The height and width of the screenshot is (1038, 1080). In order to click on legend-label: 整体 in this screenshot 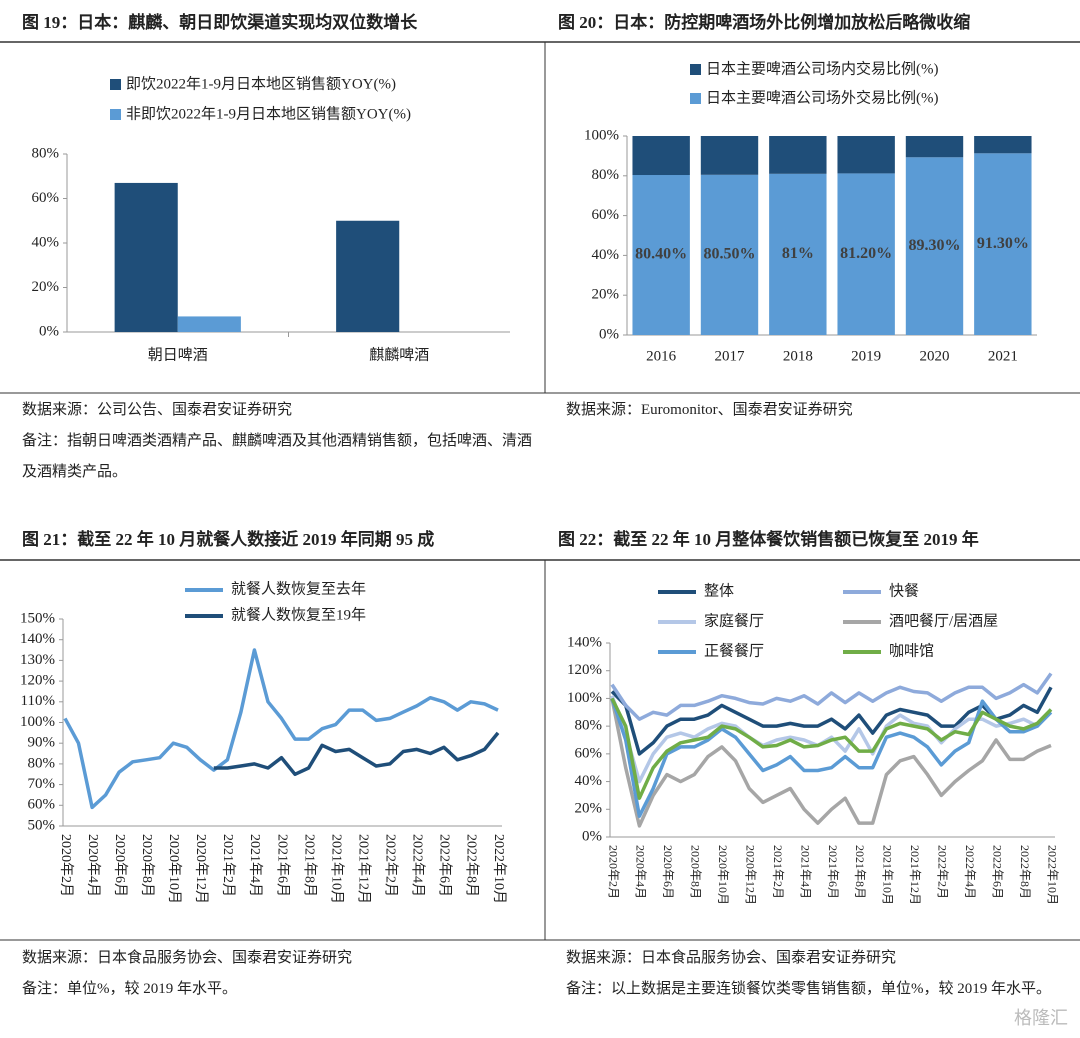, I will do `click(719, 590)`.